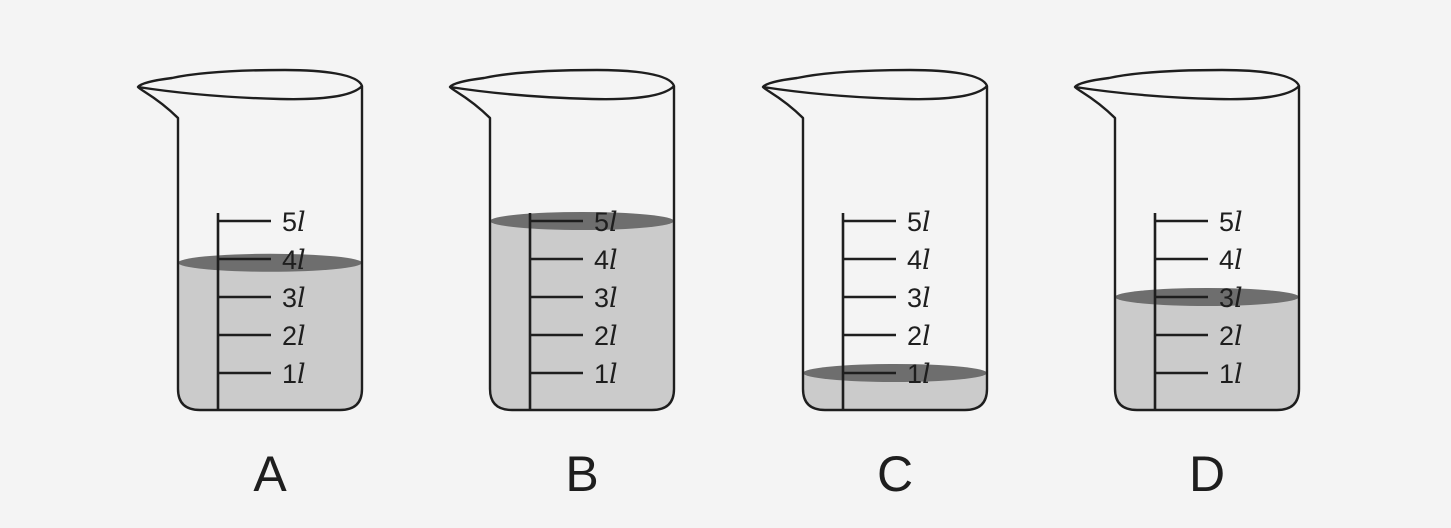  Describe the element at coordinates (895, 474) in the screenshot. I see `beaker-label-c: C` at that location.